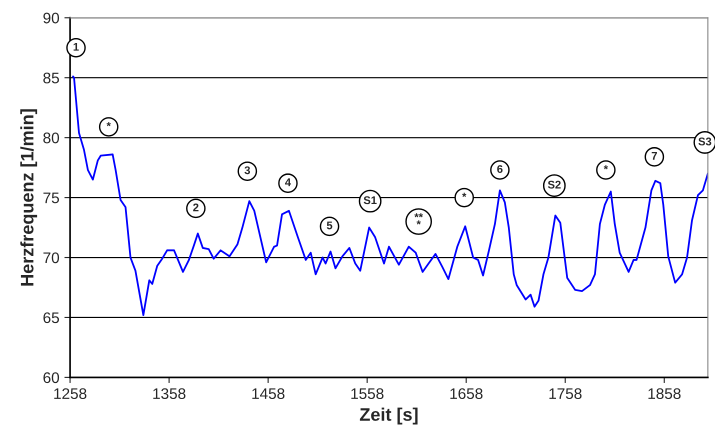 This screenshot has width=715, height=444. I want to click on y-tick-label: 90, so click(51, 18).